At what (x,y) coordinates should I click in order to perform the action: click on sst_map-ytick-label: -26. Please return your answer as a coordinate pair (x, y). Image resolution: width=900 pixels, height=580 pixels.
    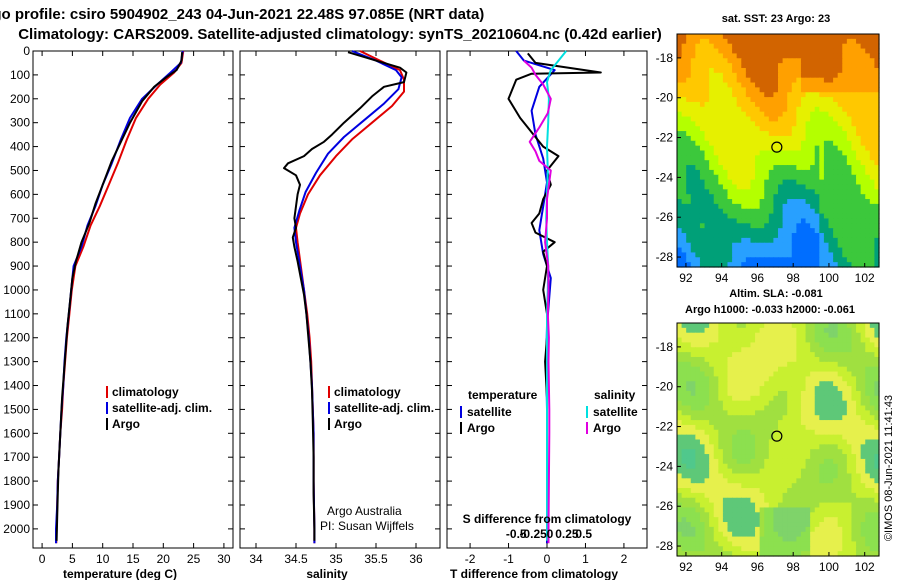
    Looking at the image, I should click on (665, 217).